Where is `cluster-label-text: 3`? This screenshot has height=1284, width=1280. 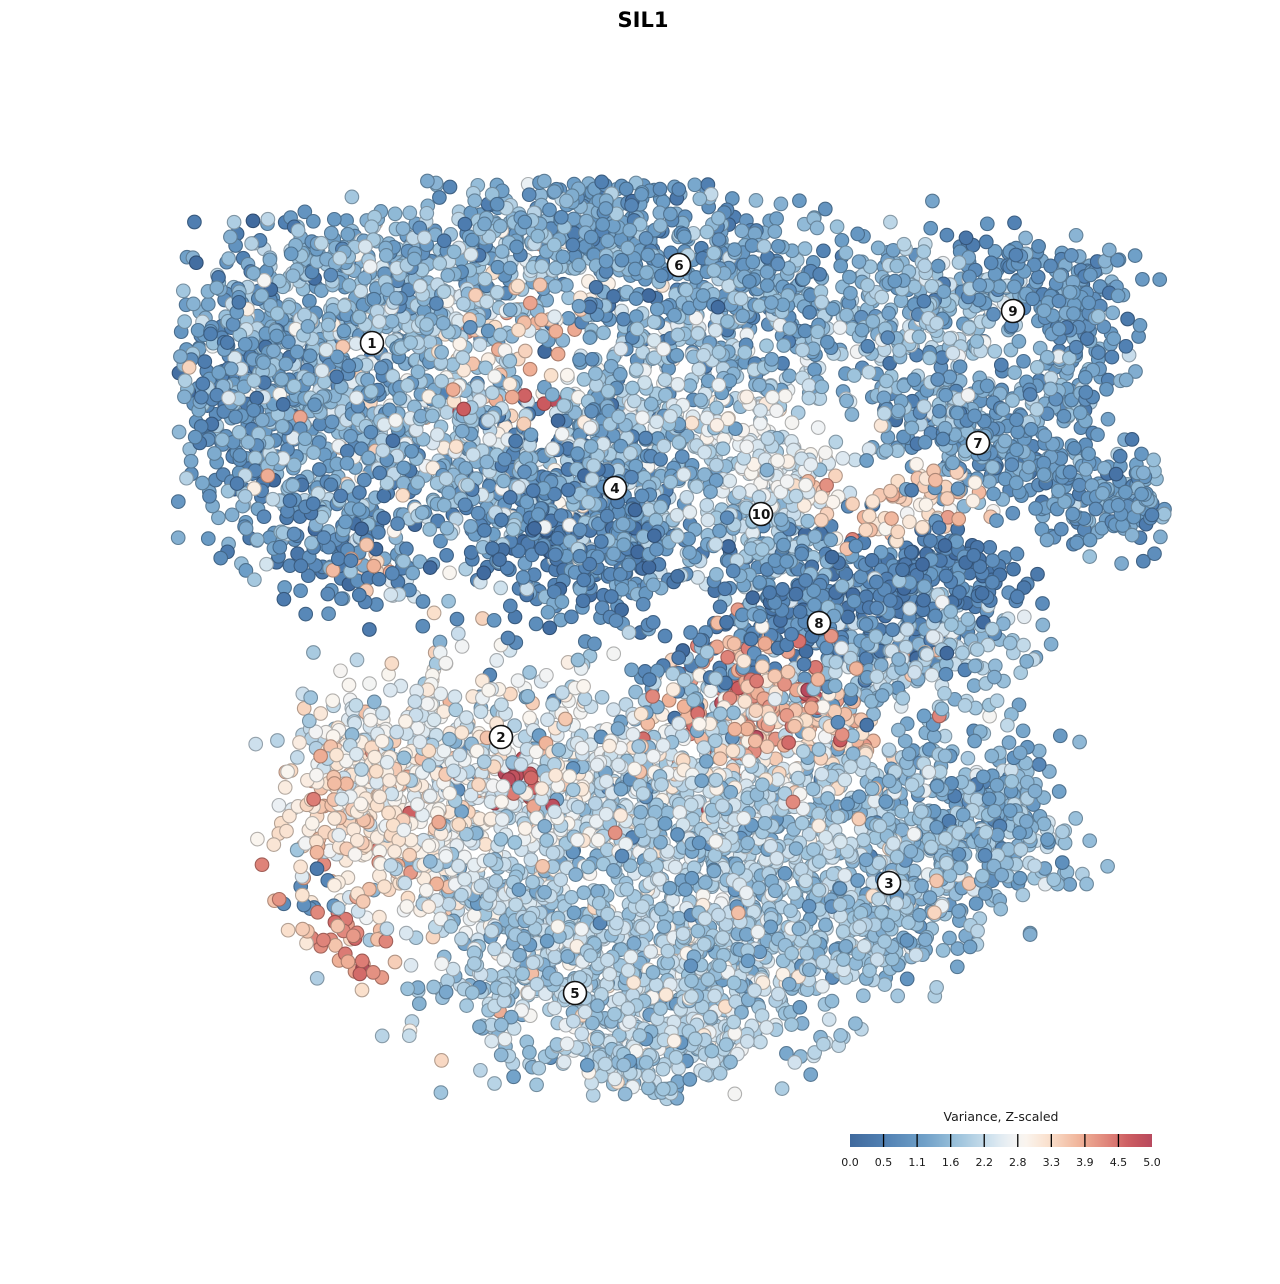 cluster-label-text: 3 is located at coordinates (888, 884).